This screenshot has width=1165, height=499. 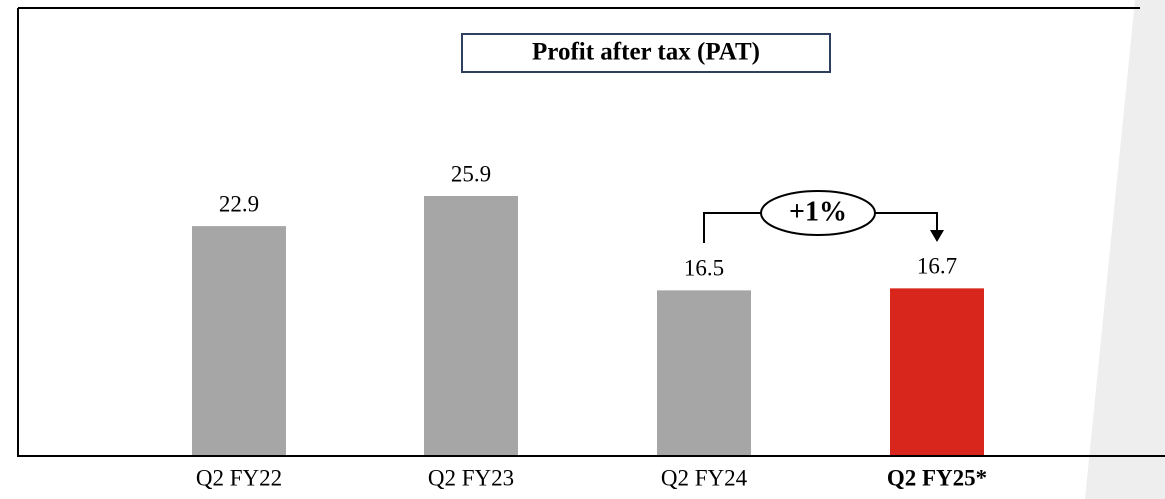 I want to click on title-box, so click(x=646, y=53).